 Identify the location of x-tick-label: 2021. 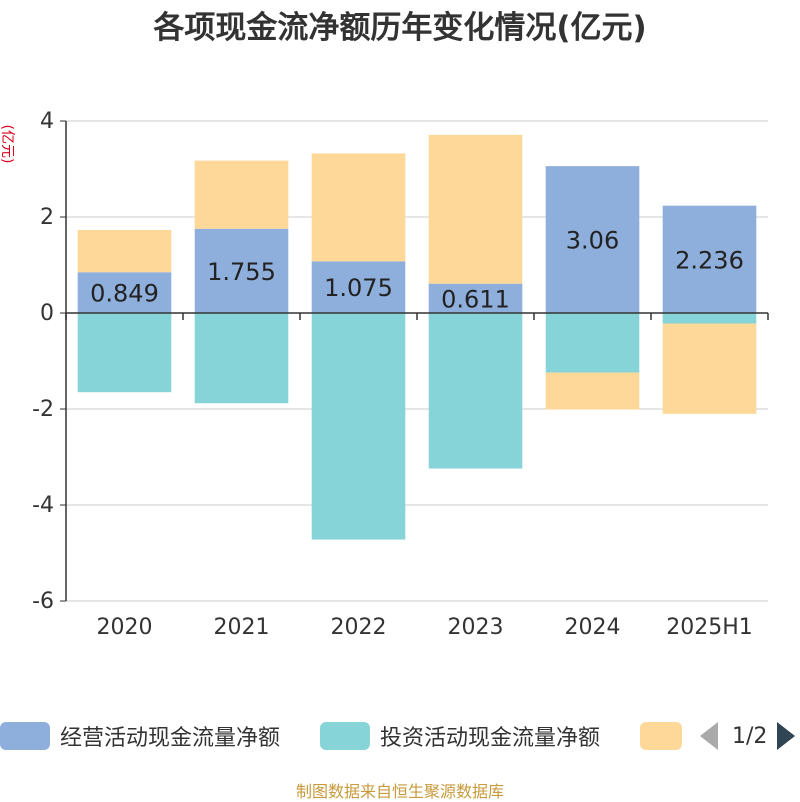
(242, 627).